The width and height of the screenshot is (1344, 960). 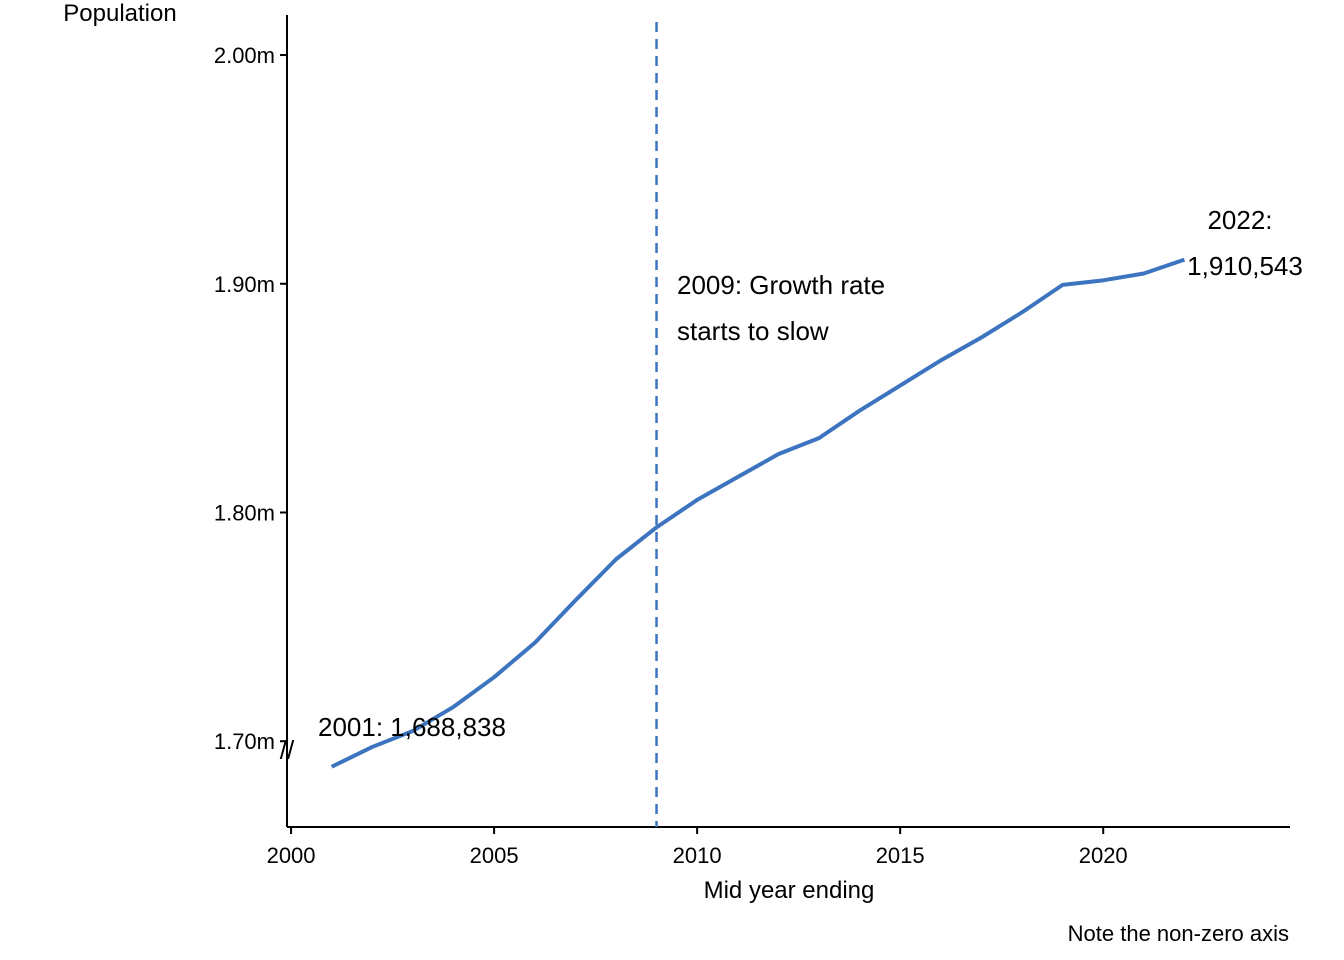 I want to click on slowdown-annotation-line2: starts to slow, so click(x=753, y=331).